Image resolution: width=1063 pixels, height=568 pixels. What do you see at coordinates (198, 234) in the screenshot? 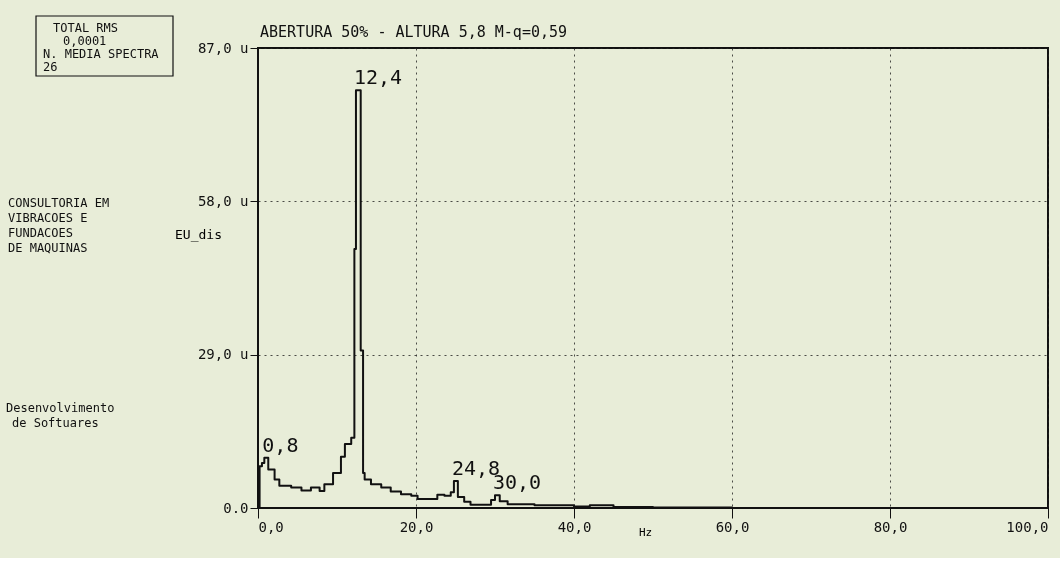
I see `y-axis-title: EU_dis` at bounding box center [198, 234].